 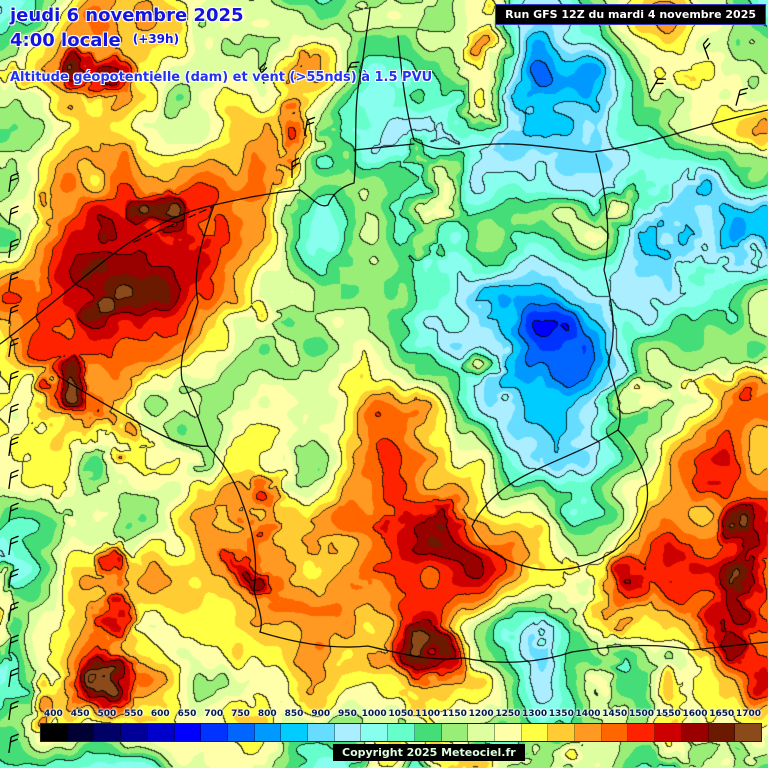 I want to click on legend-value: 800, so click(x=267, y=714).